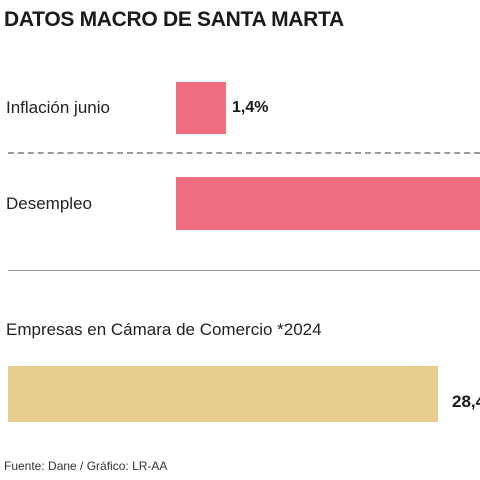  What do you see at coordinates (466, 401) in the screenshot?
I see `data-label-empresas: 28,4` at bounding box center [466, 401].